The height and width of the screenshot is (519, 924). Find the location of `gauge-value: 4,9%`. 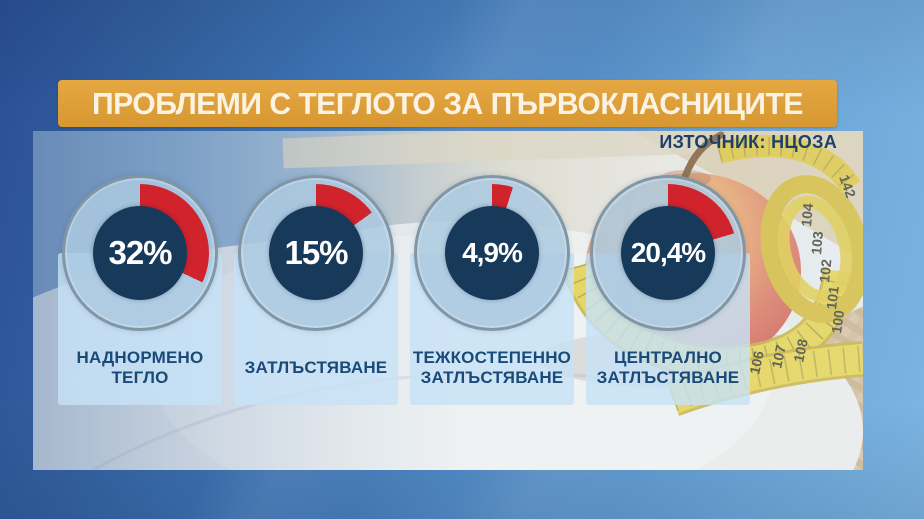

gauge-value: 4,9% is located at coordinates (492, 253).